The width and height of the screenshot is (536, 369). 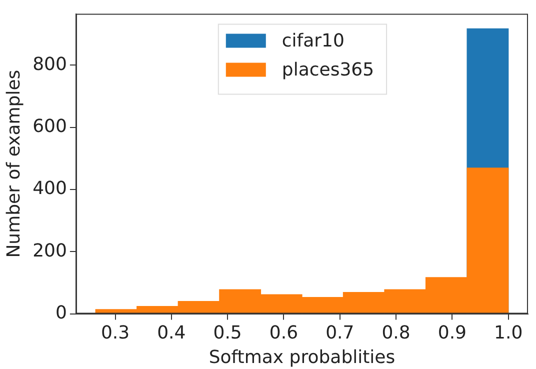 I want to click on x-tick-label: 0.8, so click(x=396, y=333).